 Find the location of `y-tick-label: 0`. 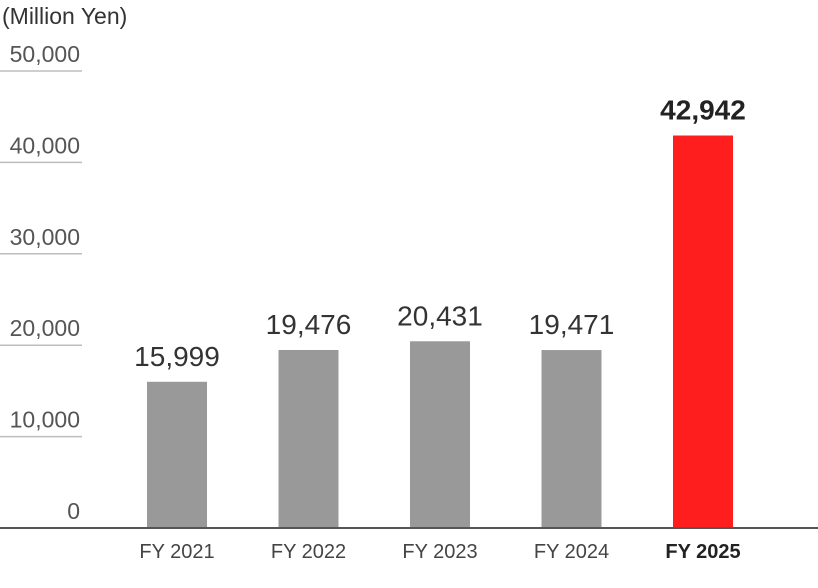

y-tick-label: 0 is located at coordinates (73, 511).